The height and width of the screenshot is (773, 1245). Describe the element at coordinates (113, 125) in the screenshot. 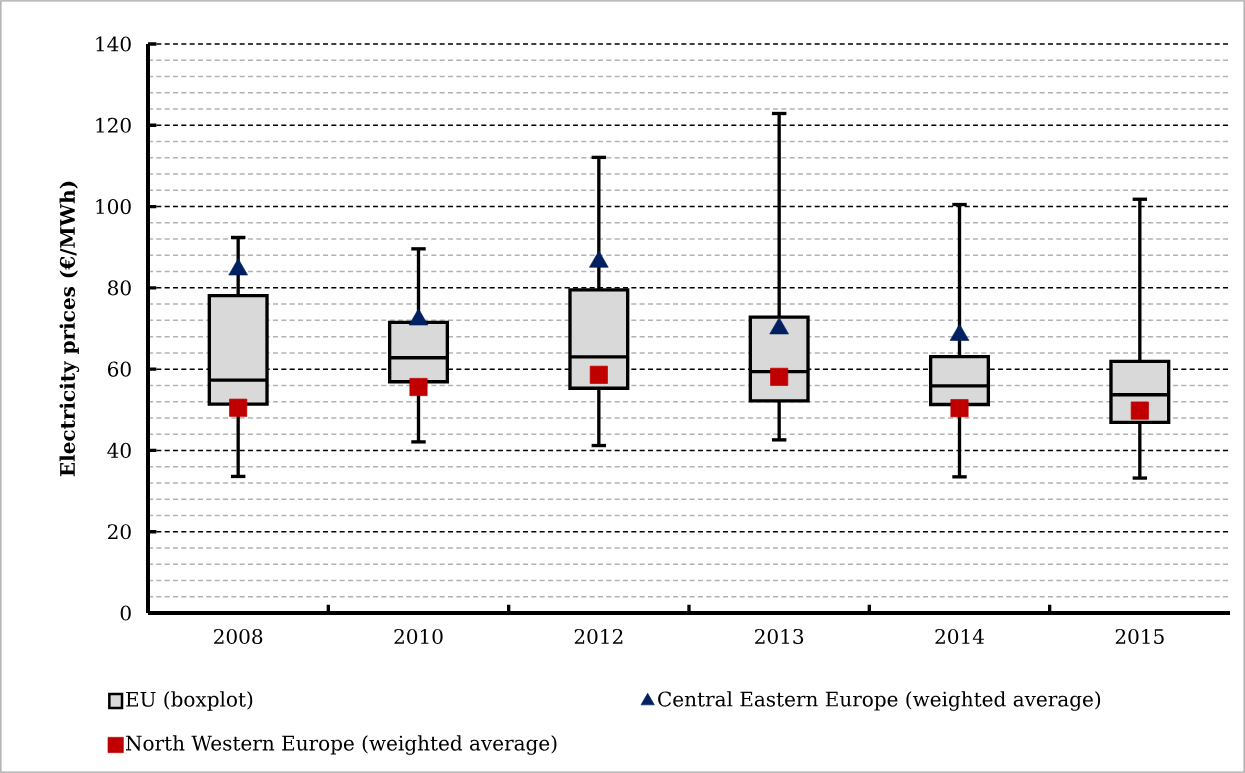

I see `y-tick-label: 120` at that location.